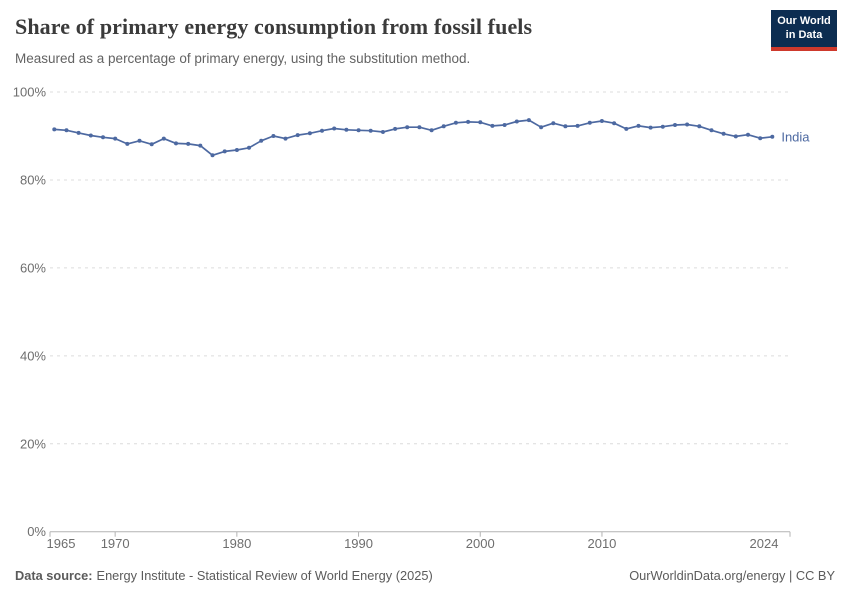 The width and height of the screenshot is (850, 600). What do you see at coordinates (601, 543) in the screenshot?
I see `x-tick-label: 2010` at bounding box center [601, 543].